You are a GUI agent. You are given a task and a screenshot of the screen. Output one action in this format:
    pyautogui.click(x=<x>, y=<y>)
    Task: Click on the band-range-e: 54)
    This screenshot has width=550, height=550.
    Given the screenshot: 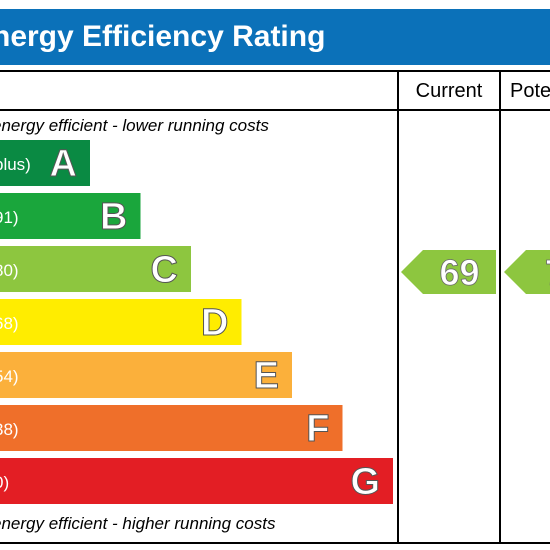 What is the action you would take?
    pyautogui.click(x=9, y=376)
    